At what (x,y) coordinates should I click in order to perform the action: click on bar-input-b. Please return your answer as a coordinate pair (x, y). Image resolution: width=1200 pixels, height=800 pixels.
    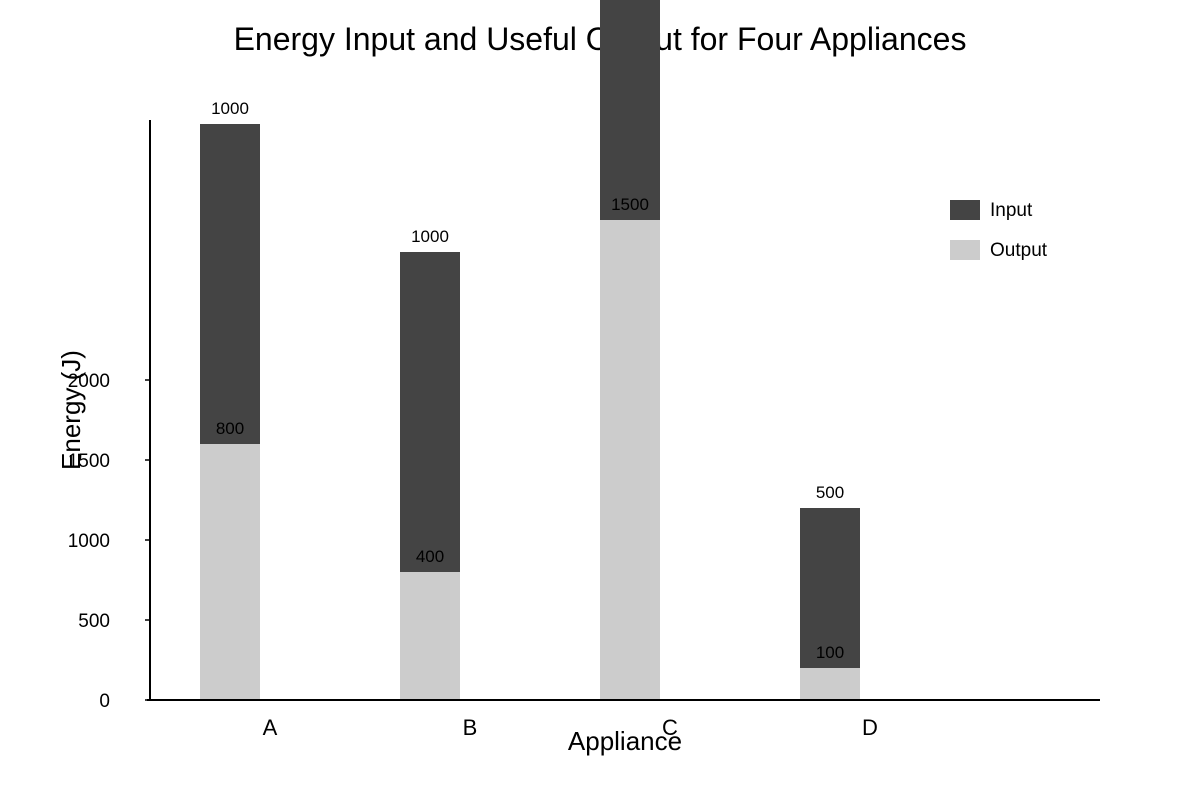
    Looking at the image, I should click on (430, 412).